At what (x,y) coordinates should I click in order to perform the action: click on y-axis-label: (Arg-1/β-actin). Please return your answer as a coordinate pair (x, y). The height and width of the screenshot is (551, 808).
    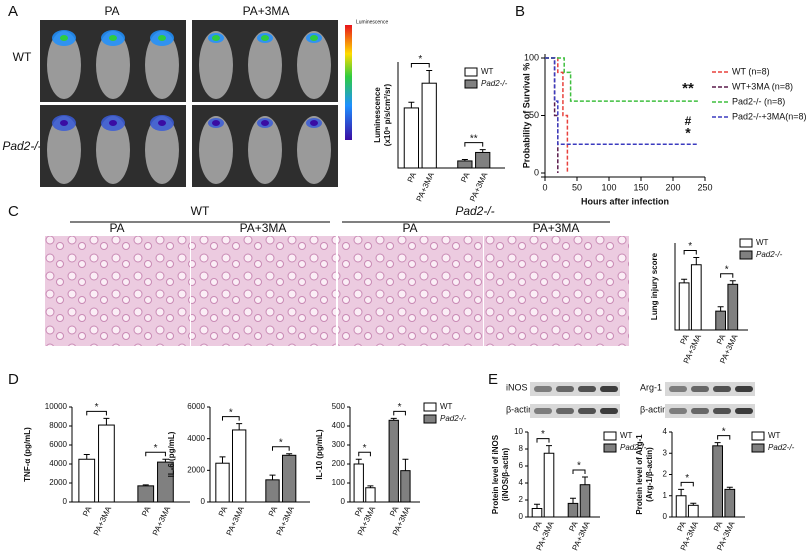
    Looking at the image, I should click on (649, 474).